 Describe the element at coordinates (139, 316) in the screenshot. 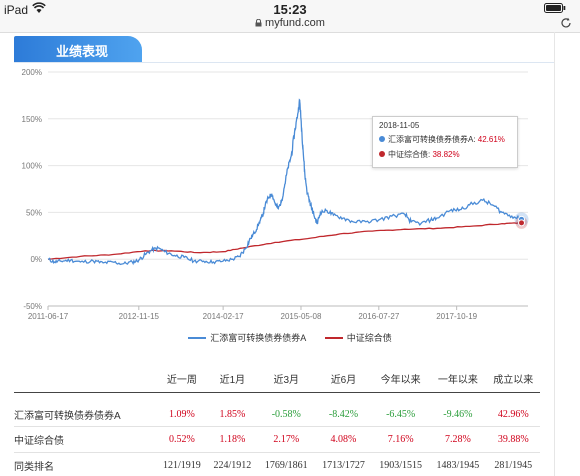

I see `x-tick-label: 2012-11-15` at that location.